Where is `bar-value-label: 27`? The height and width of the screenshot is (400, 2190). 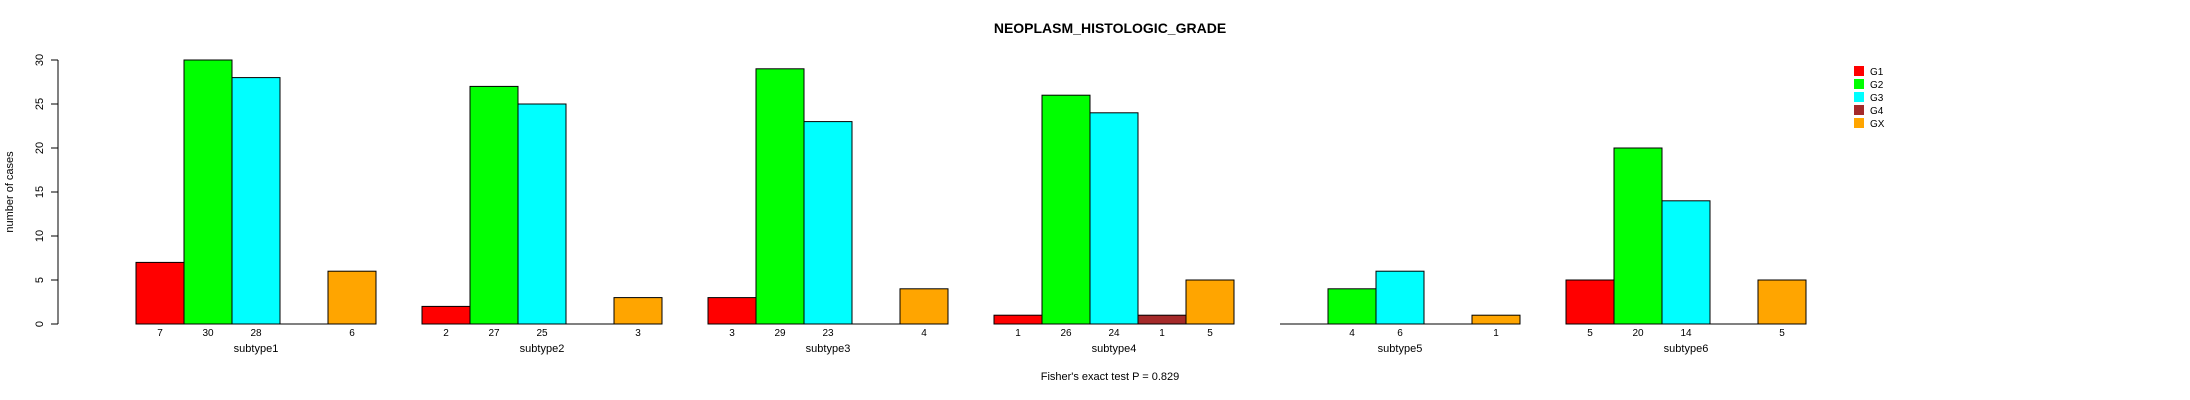
bar-value-label: 27 is located at coordinates (494, 333).